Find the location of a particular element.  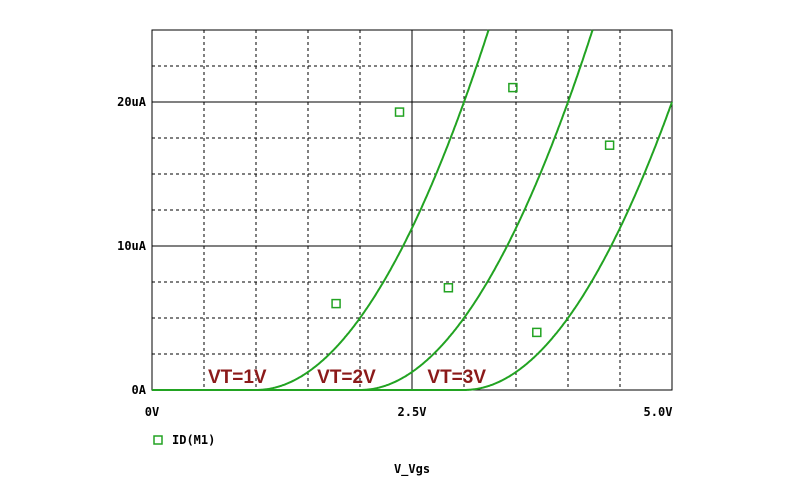

legend-label: ID(M1) is located at coordinates (193, 440).